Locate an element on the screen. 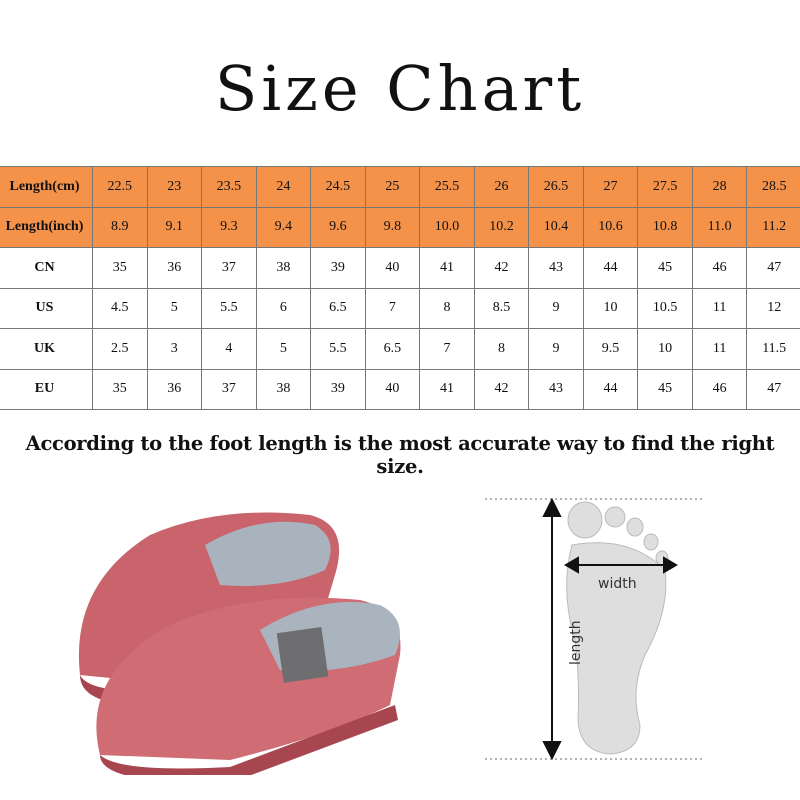 This screenshot has height=800, width=800. table-cell: 4 is located at coordinates (229, 349).